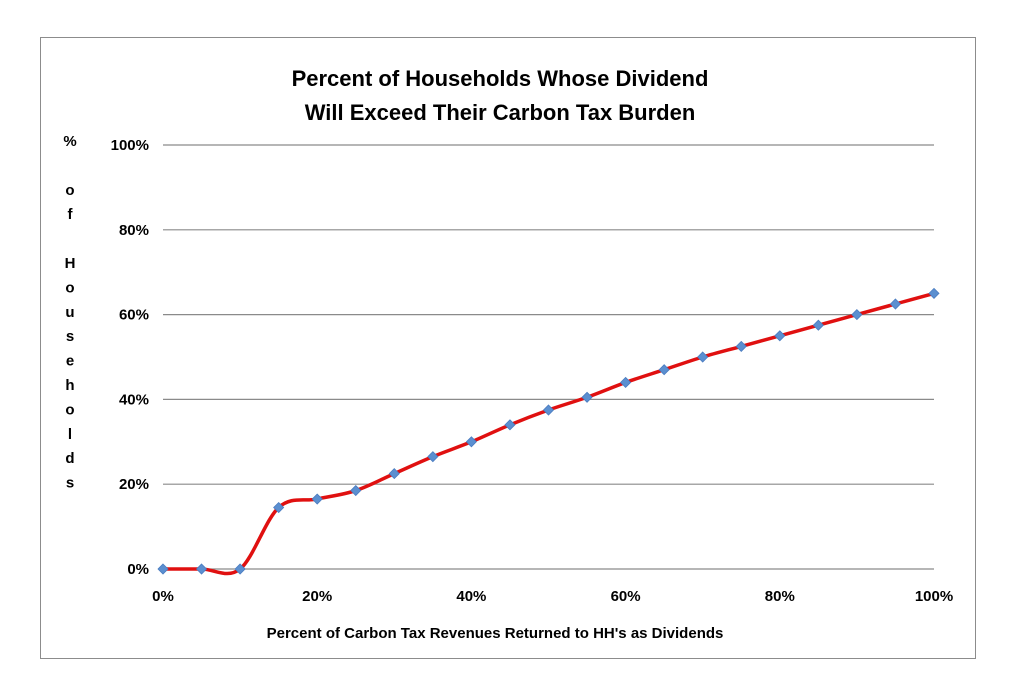 The image size is (1024, 694). Describe the element at coordinates (163, 596) in the screenshot. I see `x-tick-label: 0%` at that location.